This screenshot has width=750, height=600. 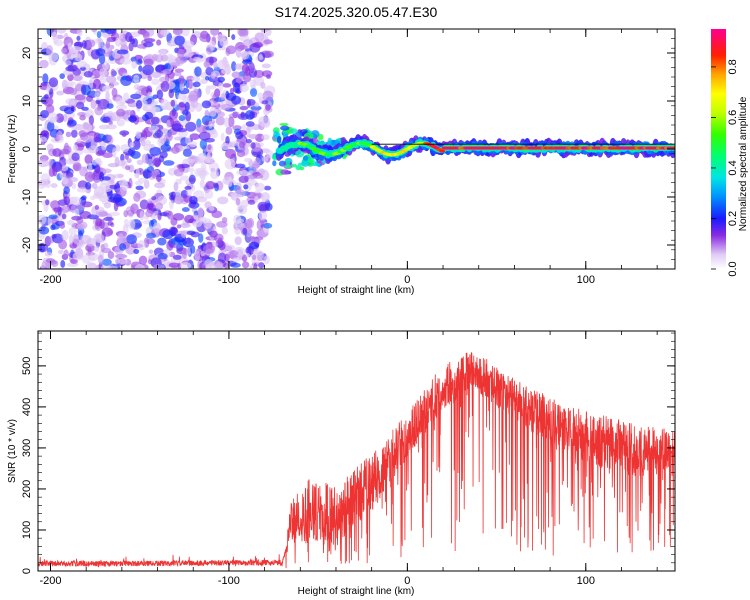 I want to click on colorbar-label: Normalized spectral amplitude, so click(x=743, y=163).